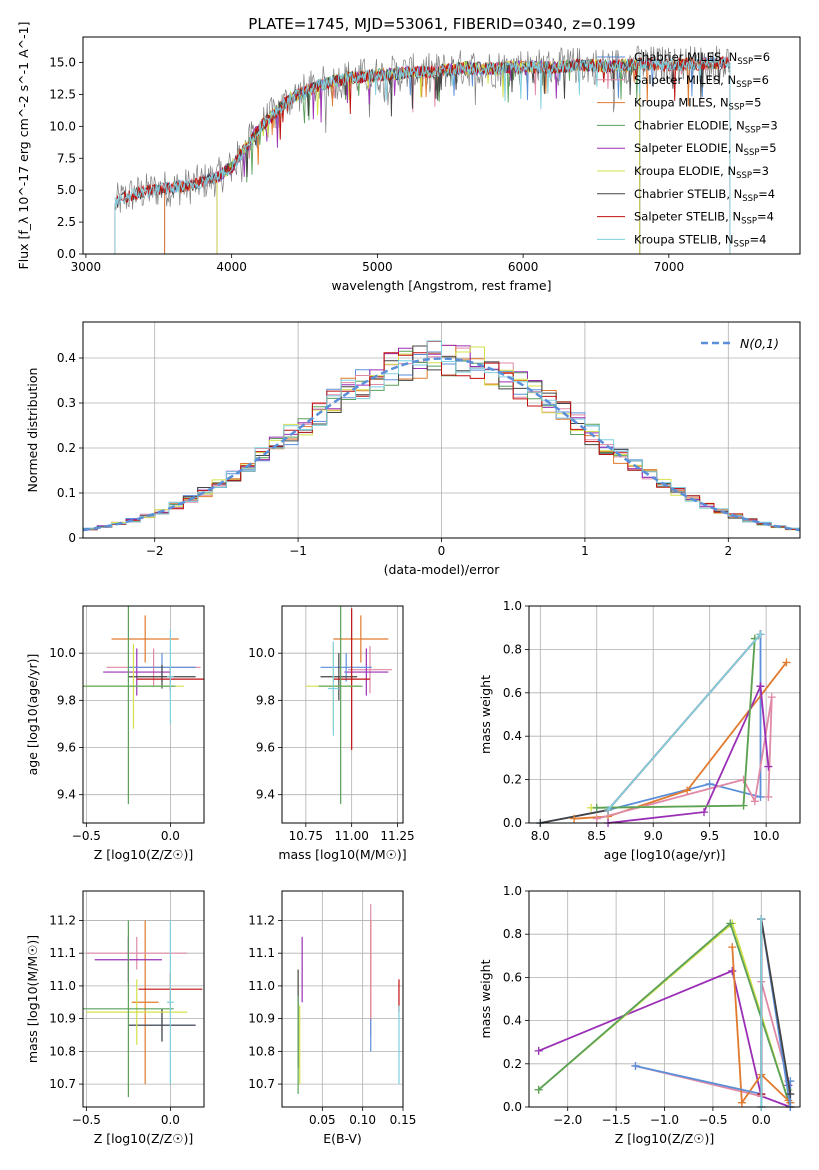 This screenshot has height=1170, width=819. I want to click on x-tick-label: 6000, so click(523, 267).